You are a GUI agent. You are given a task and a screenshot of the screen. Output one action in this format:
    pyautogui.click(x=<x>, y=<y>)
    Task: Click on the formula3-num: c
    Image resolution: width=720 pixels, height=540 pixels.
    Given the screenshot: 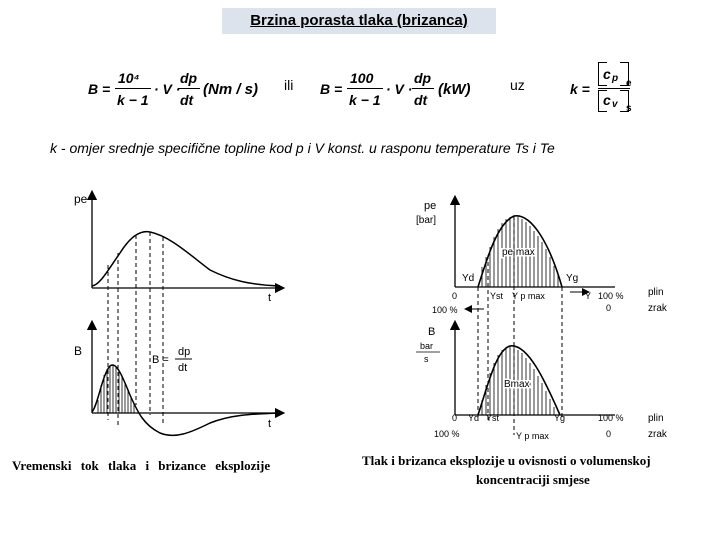 What is the action you would take?
    pyautogui.click(x=607, y=74)
    